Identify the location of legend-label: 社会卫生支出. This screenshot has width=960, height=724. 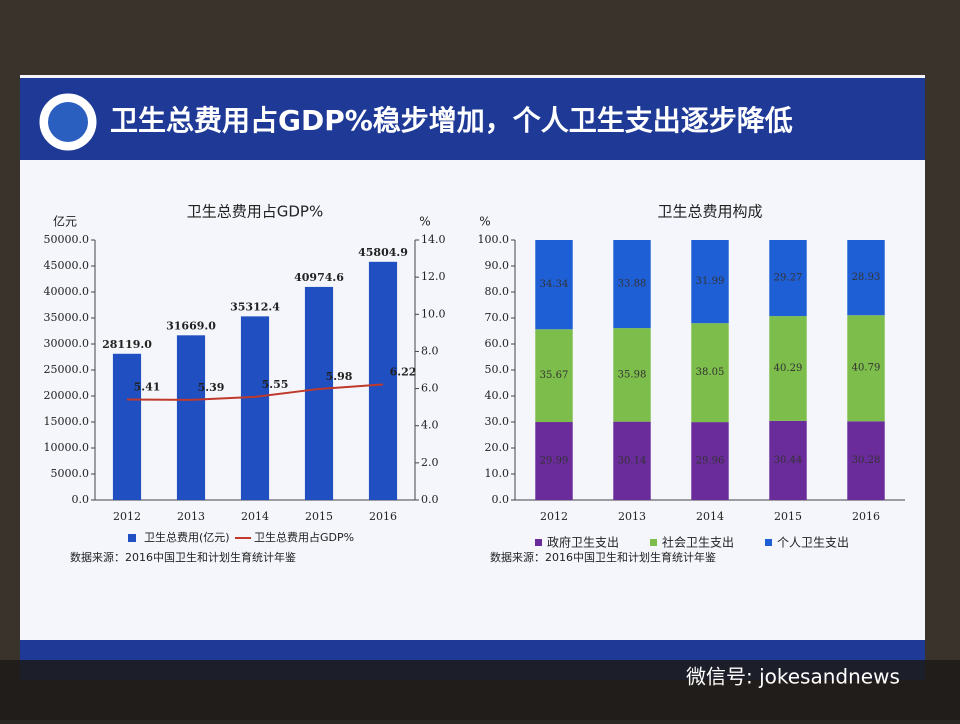
(698, 542).